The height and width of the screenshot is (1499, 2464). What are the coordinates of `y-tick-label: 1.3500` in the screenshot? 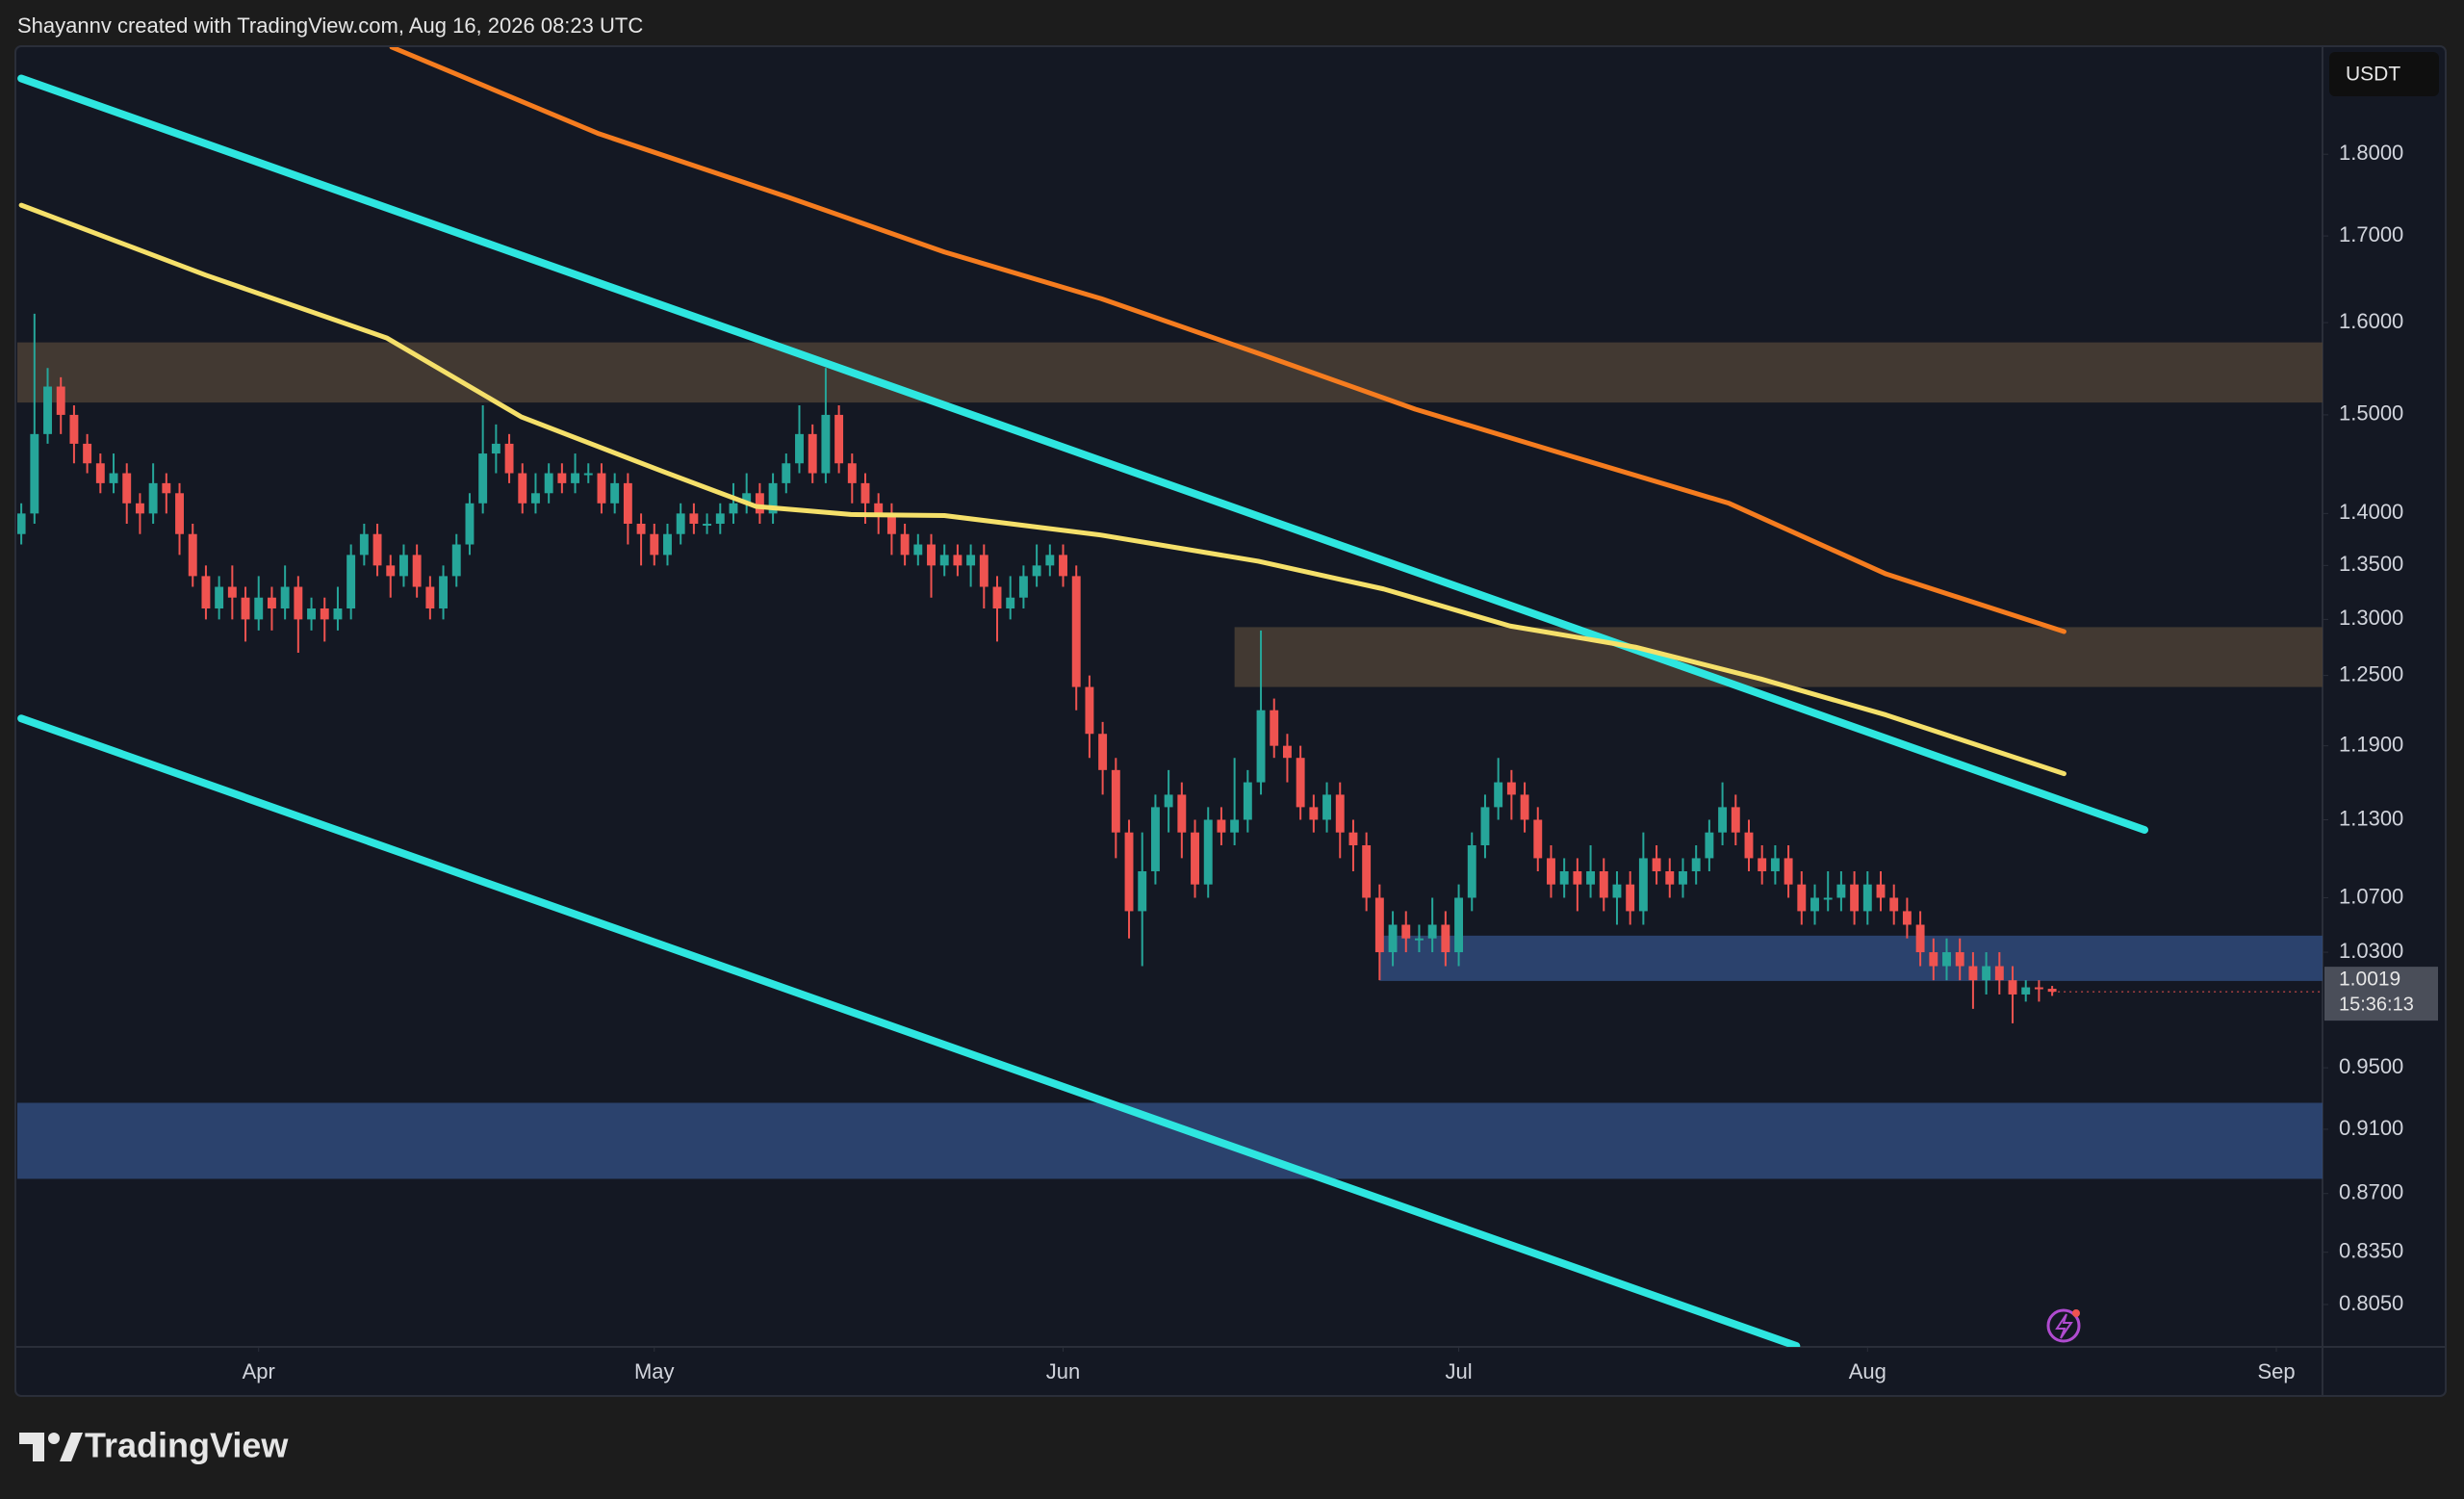 It's located at (2371, 564).